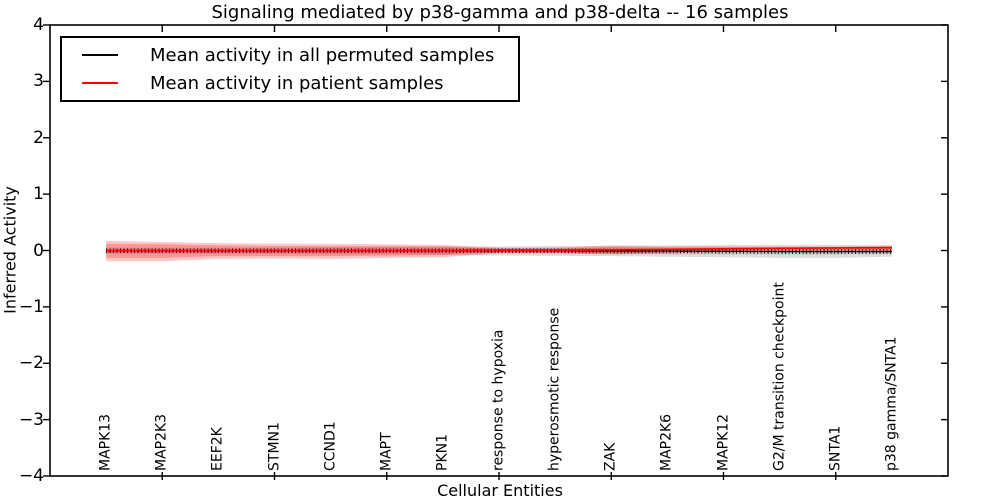  Describe the element at coordinates (891, 404) in the screenshot. I see `x-tick-label: p38 gamma/SNTA1` at that location.